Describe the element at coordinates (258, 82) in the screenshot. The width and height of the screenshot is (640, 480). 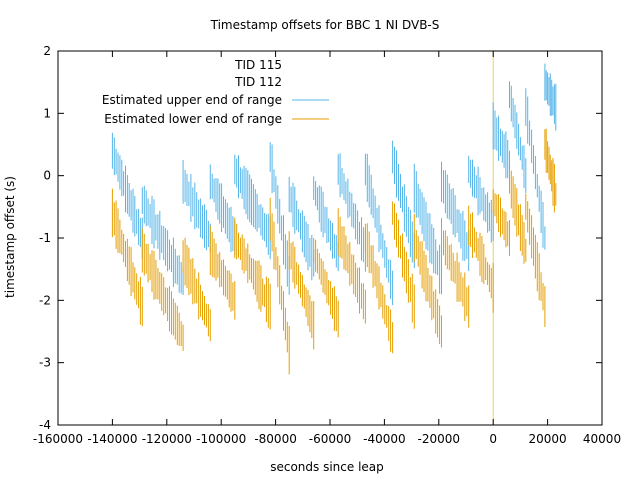
I see `legend-label: TID 112` at that location.